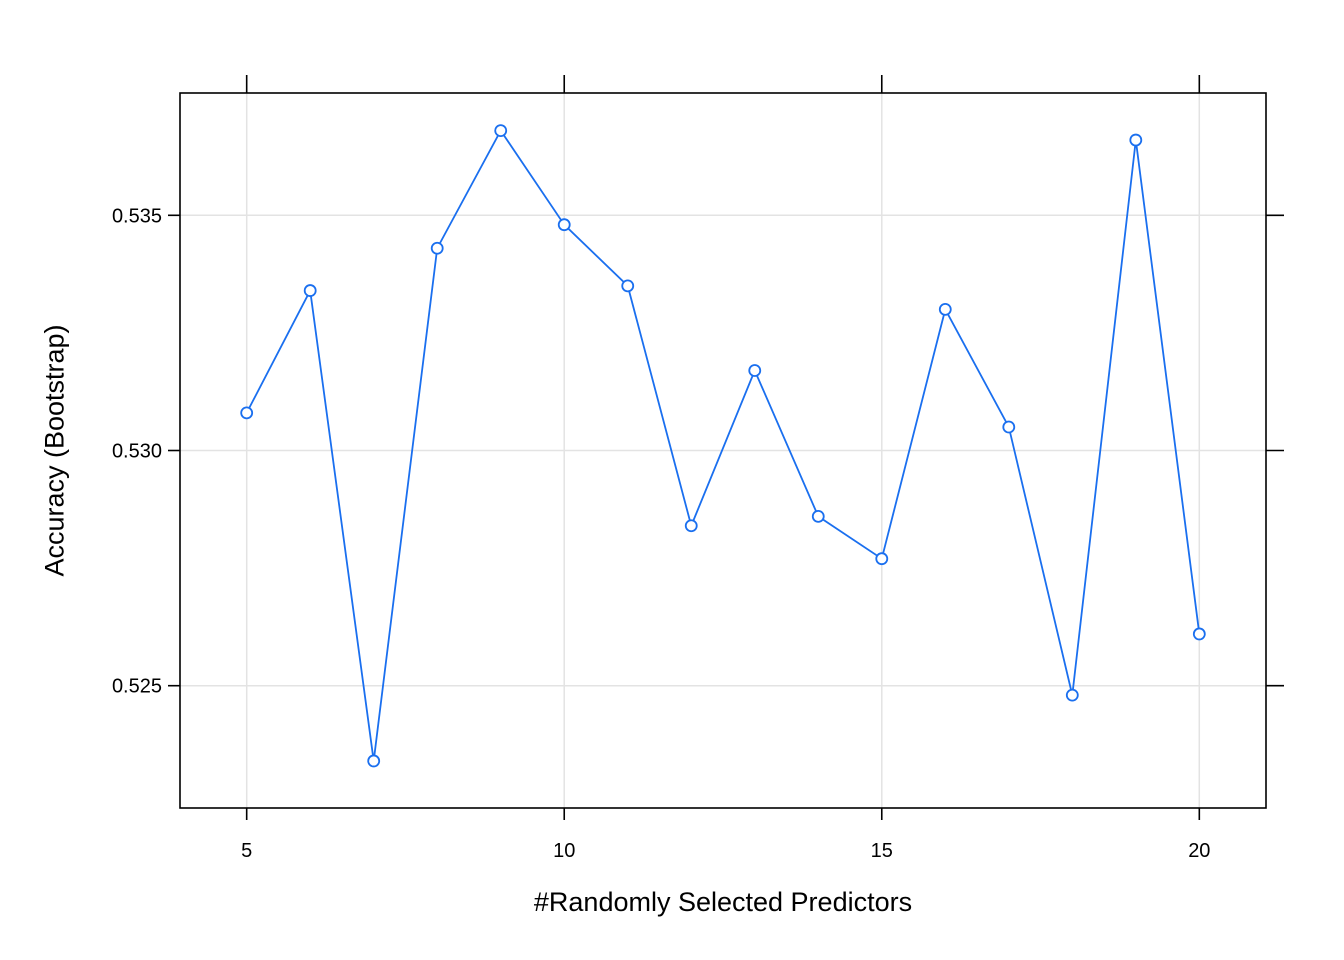 The image size is (1344, 960). I want to click on x-axis-title: #Randomly Selected Predictors, so click(723, 902).